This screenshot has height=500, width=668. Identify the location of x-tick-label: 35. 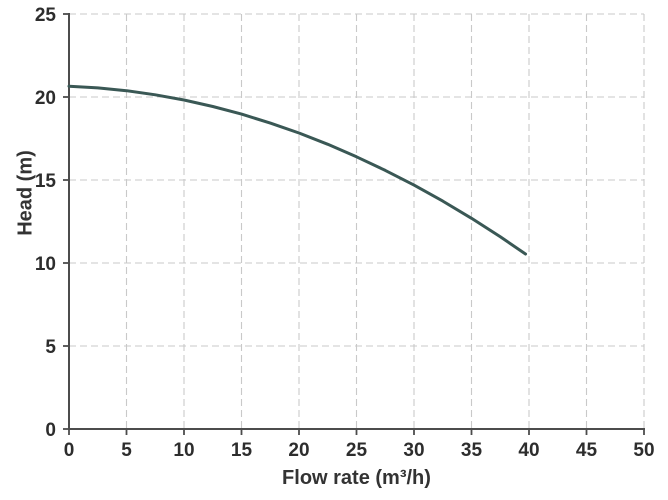
(472, 450).